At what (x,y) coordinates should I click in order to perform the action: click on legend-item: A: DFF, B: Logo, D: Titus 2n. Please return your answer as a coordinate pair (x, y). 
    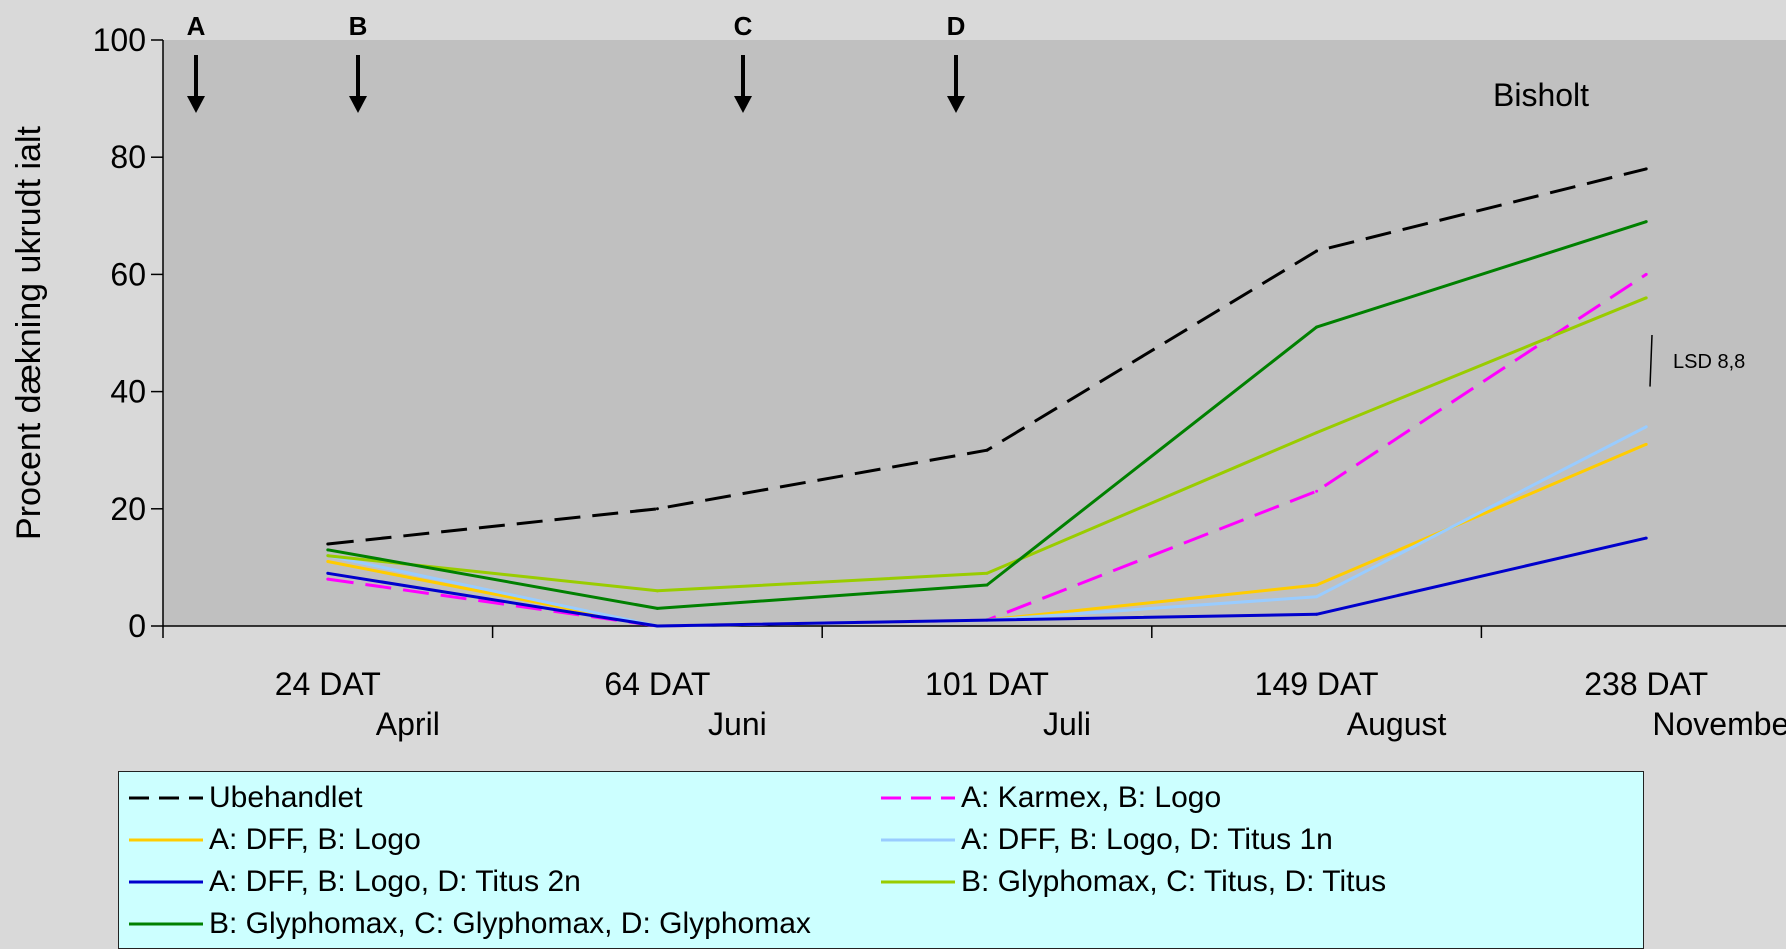
    Looking at the image, I should click on (354, 882).